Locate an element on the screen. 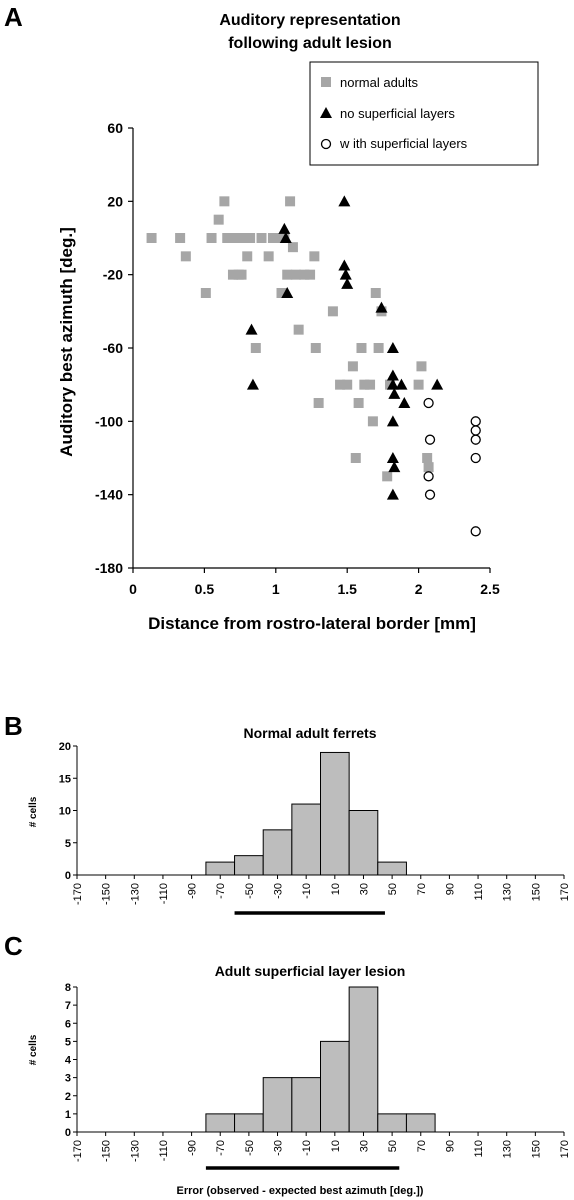 The image size is (574, 1200). histogram-c-x-tick-label: 90 is located at coordinates (450, 1146).